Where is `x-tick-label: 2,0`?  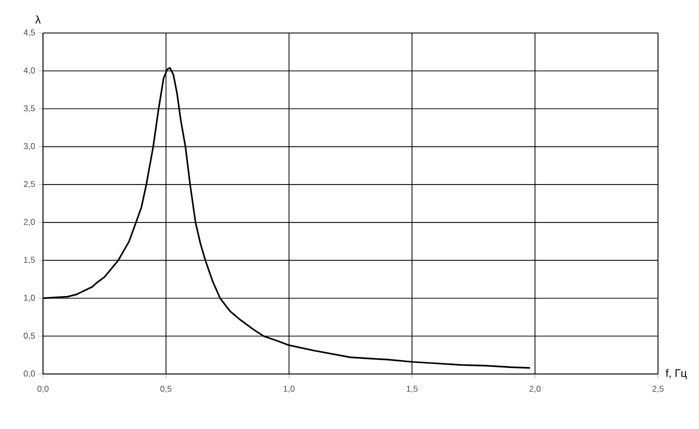 x-tick-label: 2,0 is located at coordinates (535, 389).